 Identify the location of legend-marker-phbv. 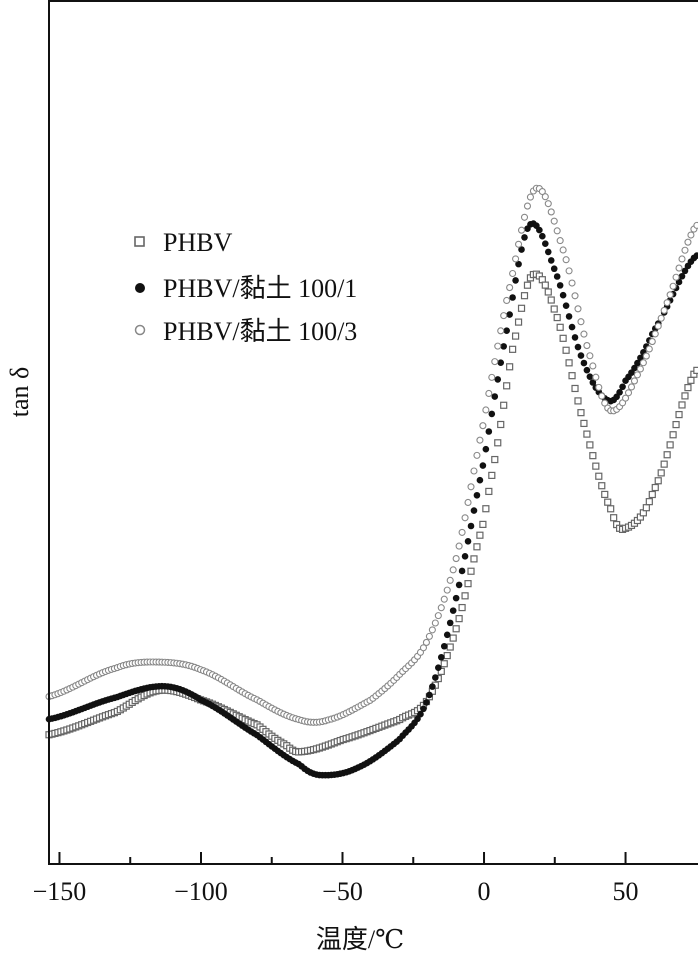
(139, 241).